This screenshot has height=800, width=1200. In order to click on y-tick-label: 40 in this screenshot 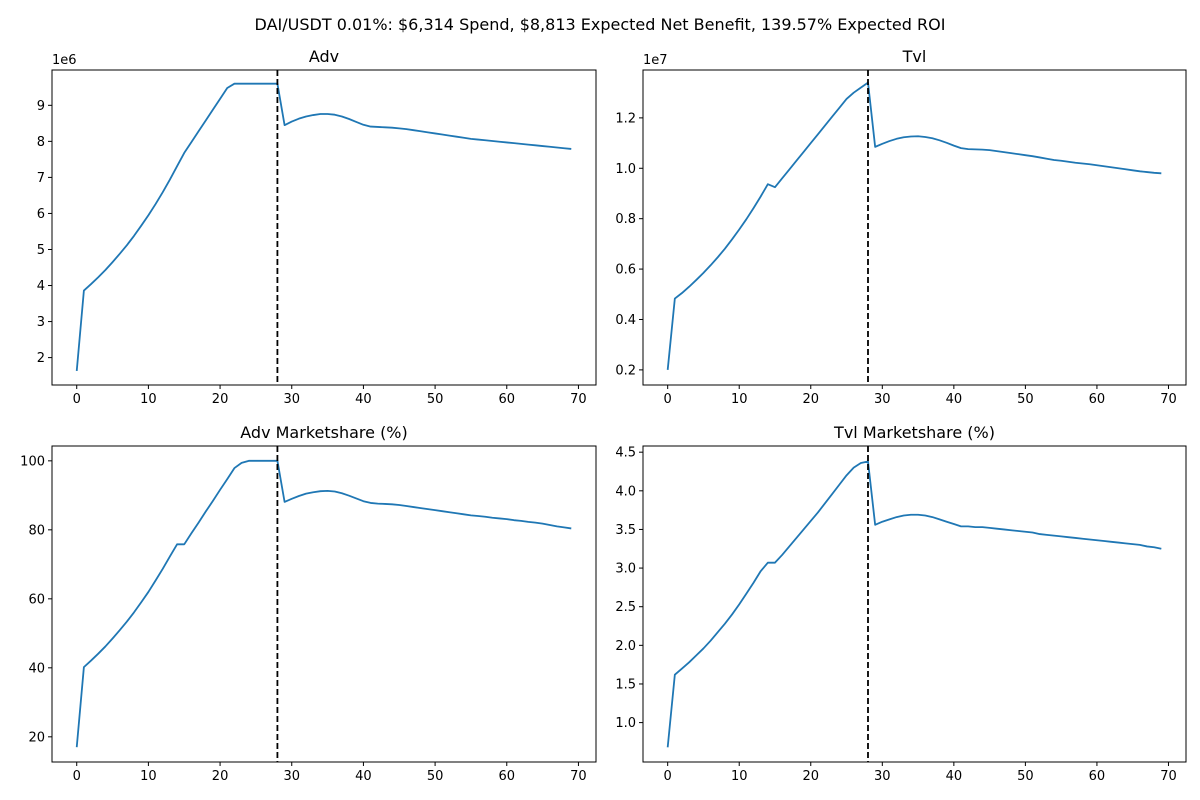, I will do `click(36, 668)`.